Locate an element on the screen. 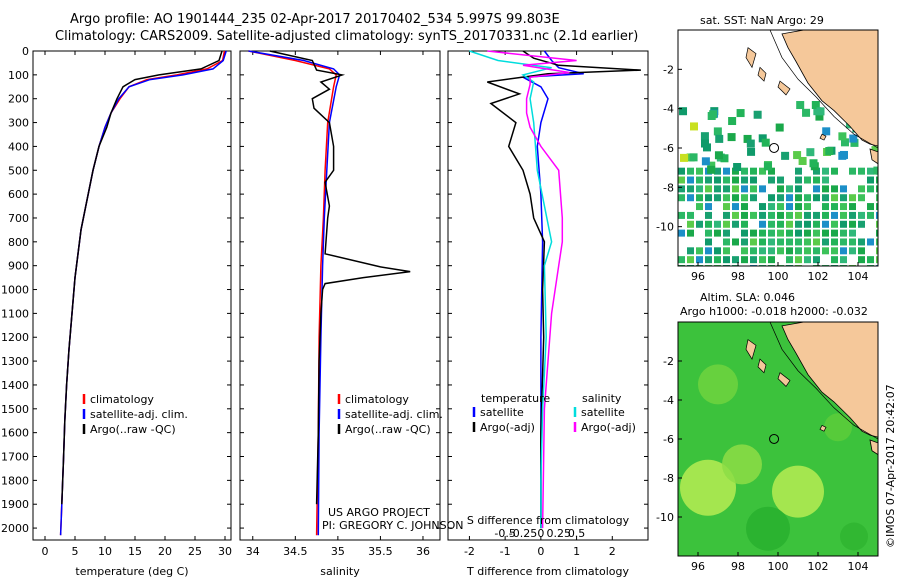  sla-map is located at coordinates (778, 439).